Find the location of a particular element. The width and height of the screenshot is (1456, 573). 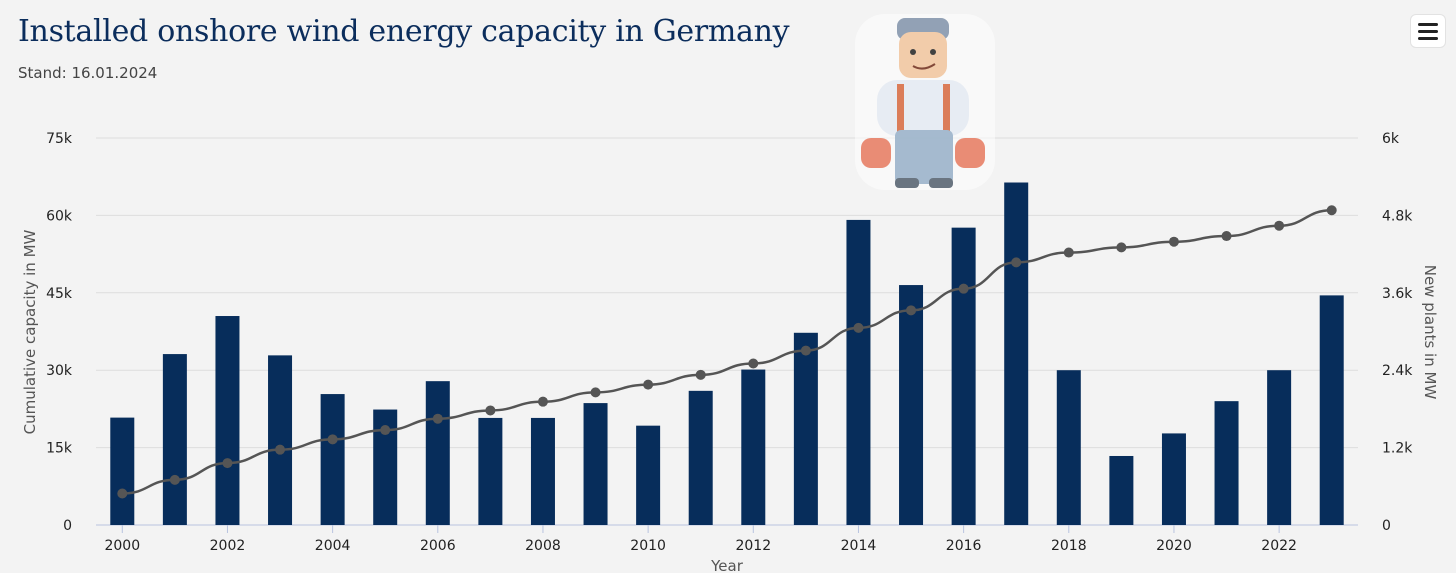

y-right-tick-label: 2.4k is located at coordinates (1397, 371).